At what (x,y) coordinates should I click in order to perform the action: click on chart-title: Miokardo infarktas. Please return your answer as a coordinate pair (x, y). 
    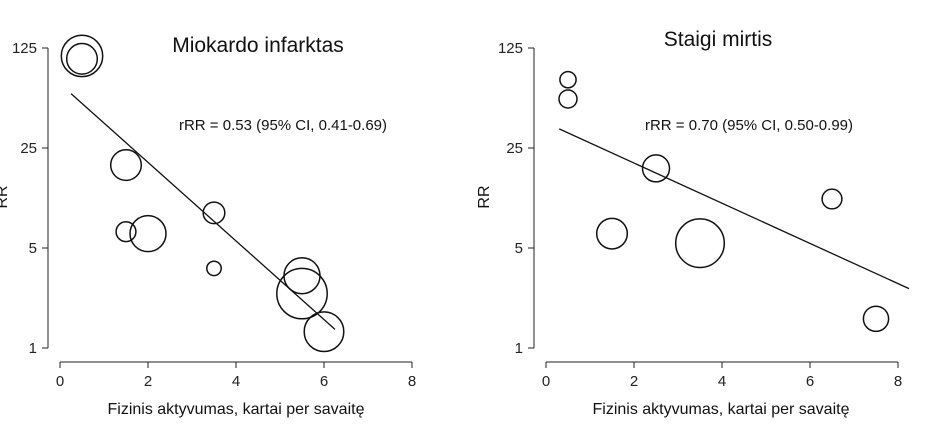
    Looking at the image, I should click on (258, 45).